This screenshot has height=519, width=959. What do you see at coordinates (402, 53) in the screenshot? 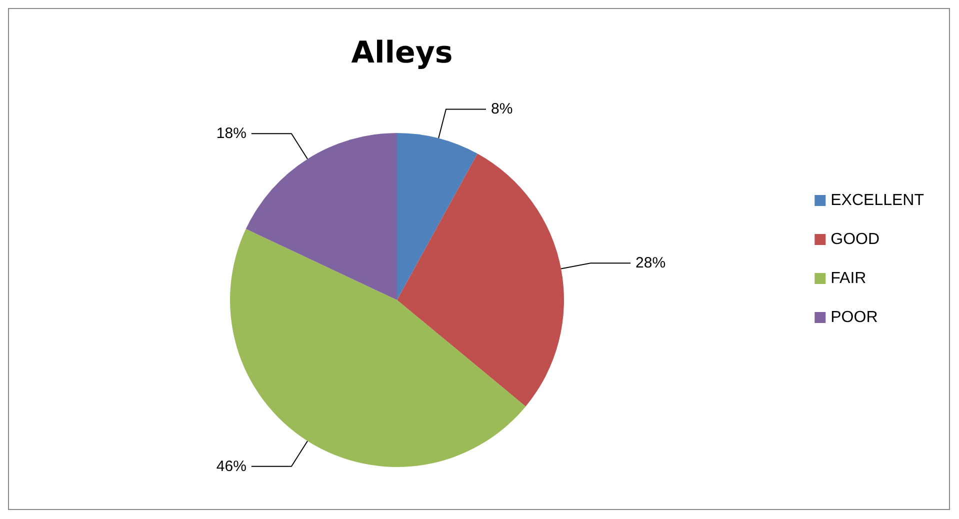
I see `chart-title: Alleys` at bounding box center [402, 53].